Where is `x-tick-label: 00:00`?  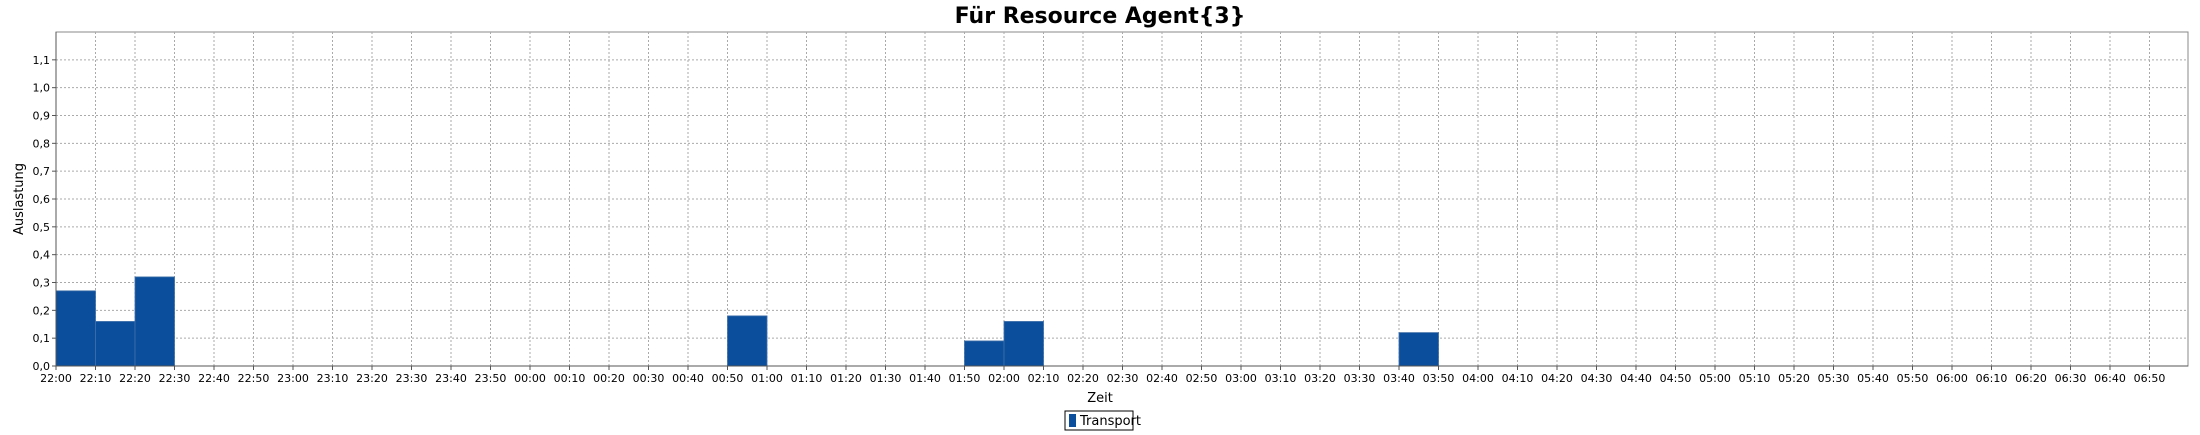 x-tick-label: 00:00 is located at coordinates (530, 378).